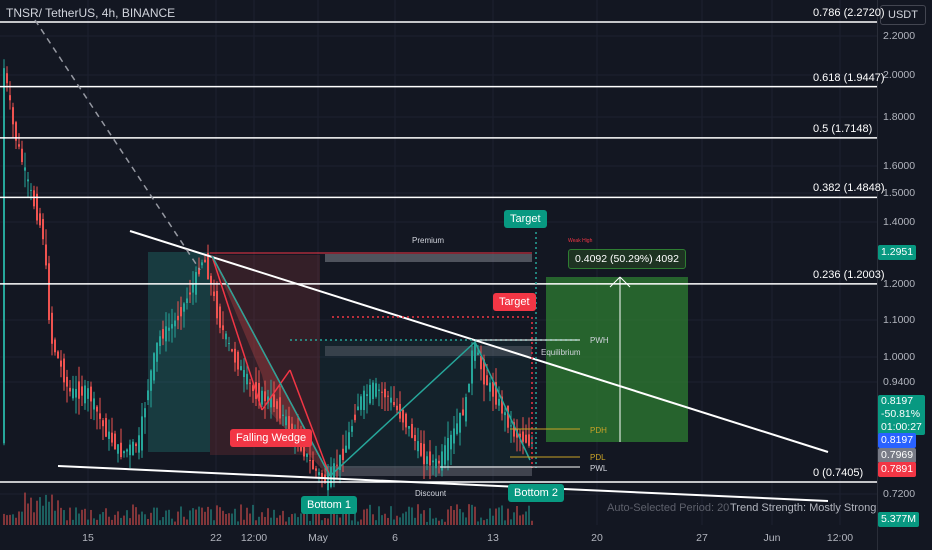  I want to click on price-tag-level-2: 0.7969, so click(897, 455).